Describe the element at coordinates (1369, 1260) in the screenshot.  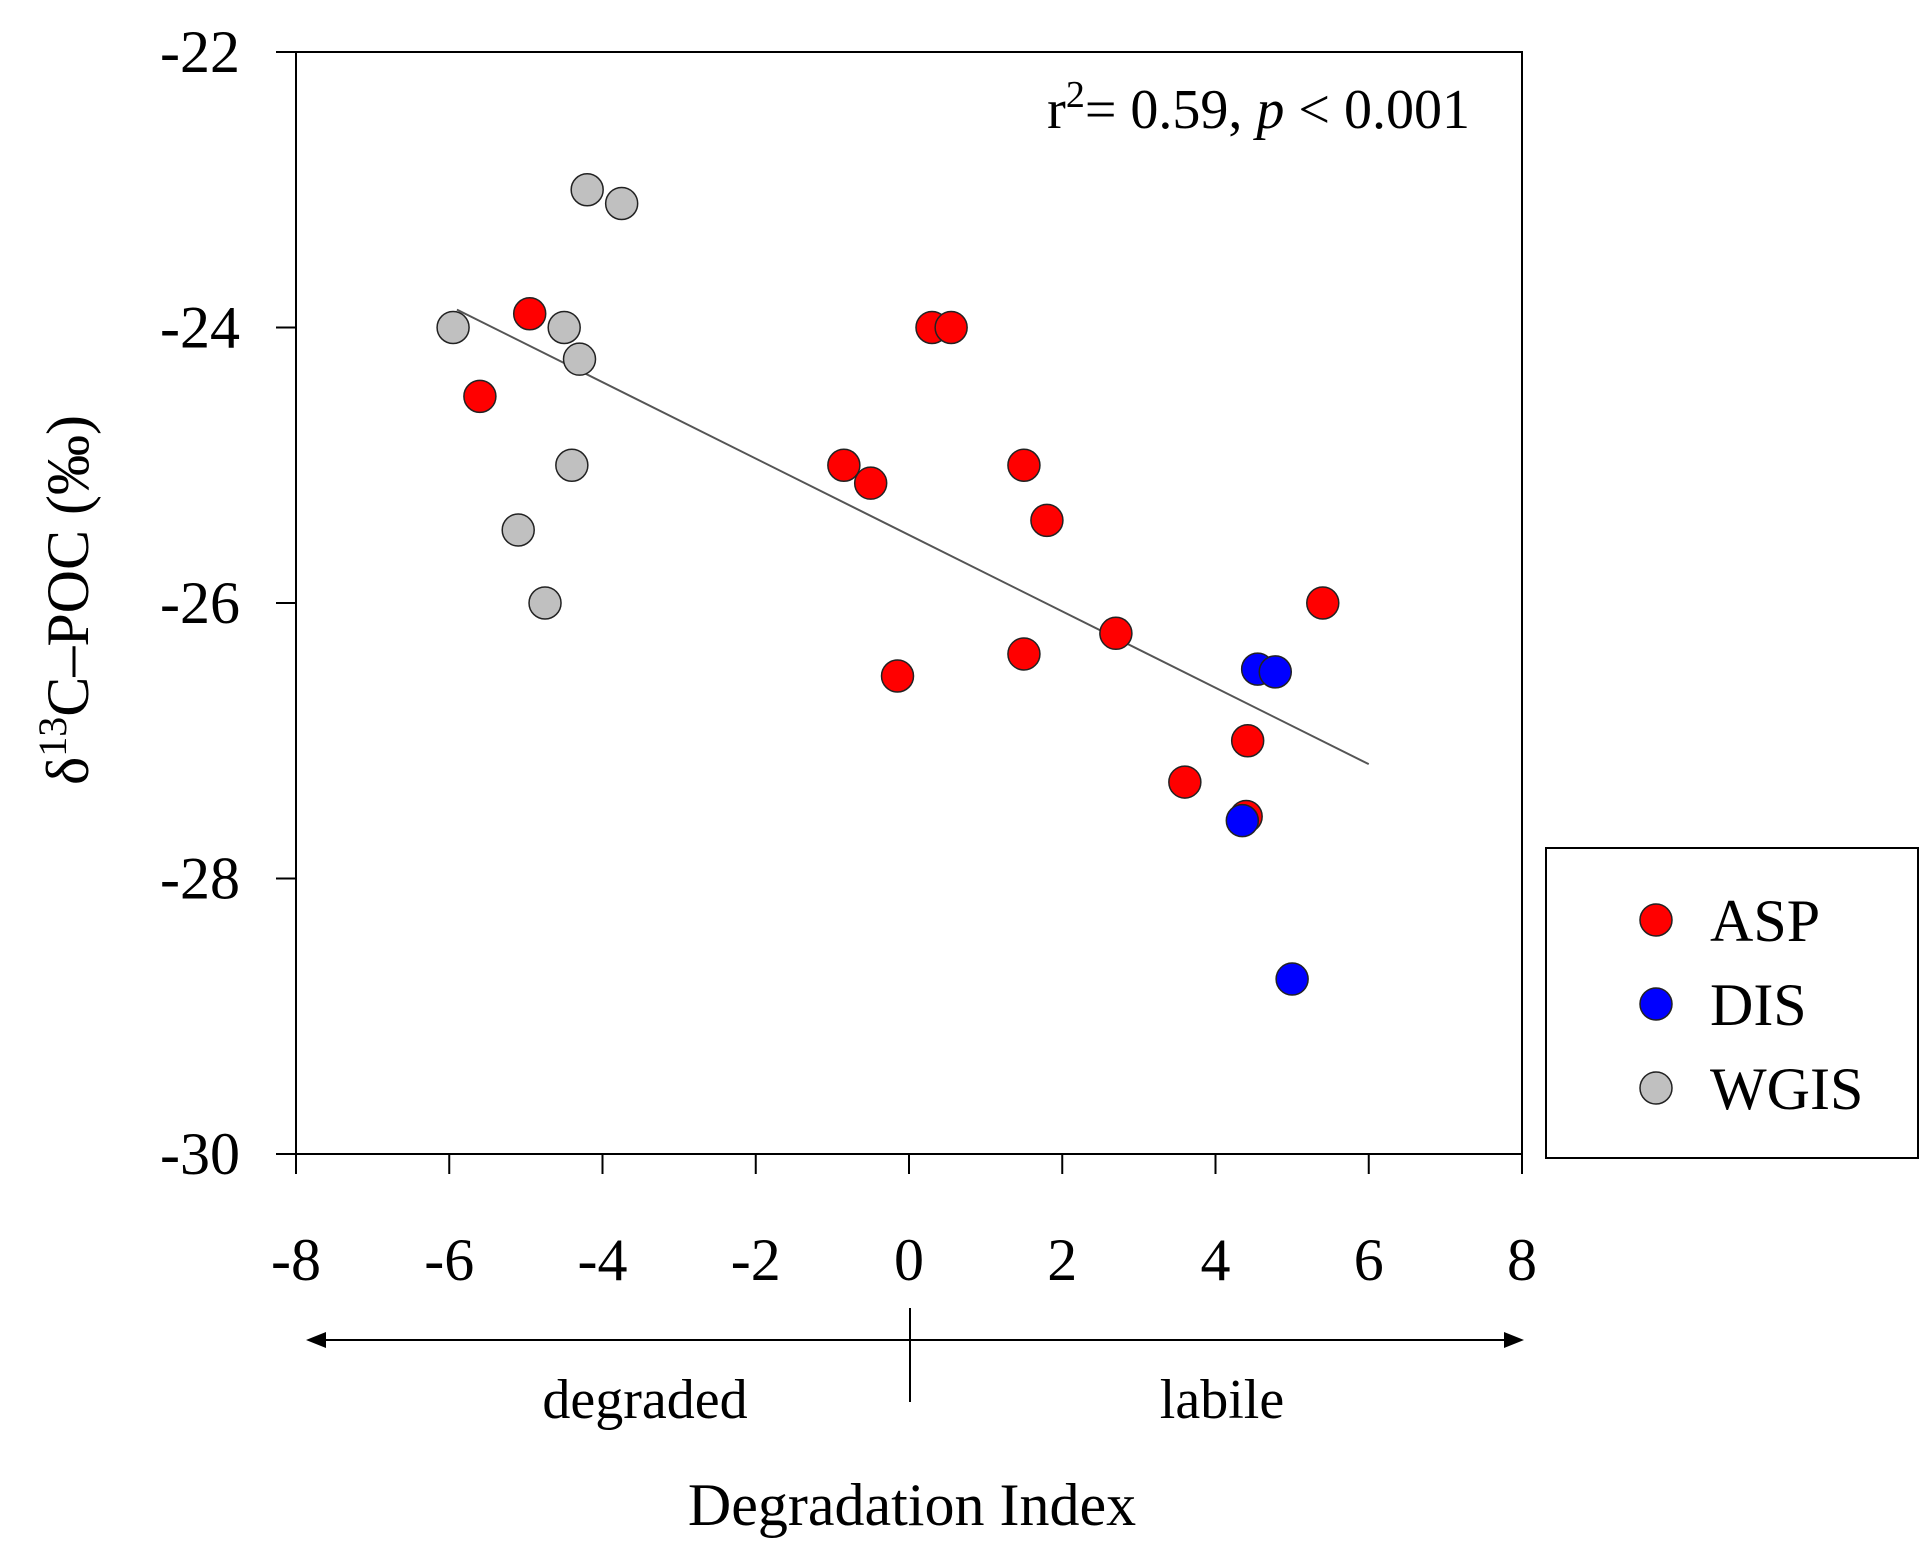
I see `x-tick-label: 6` at that location.